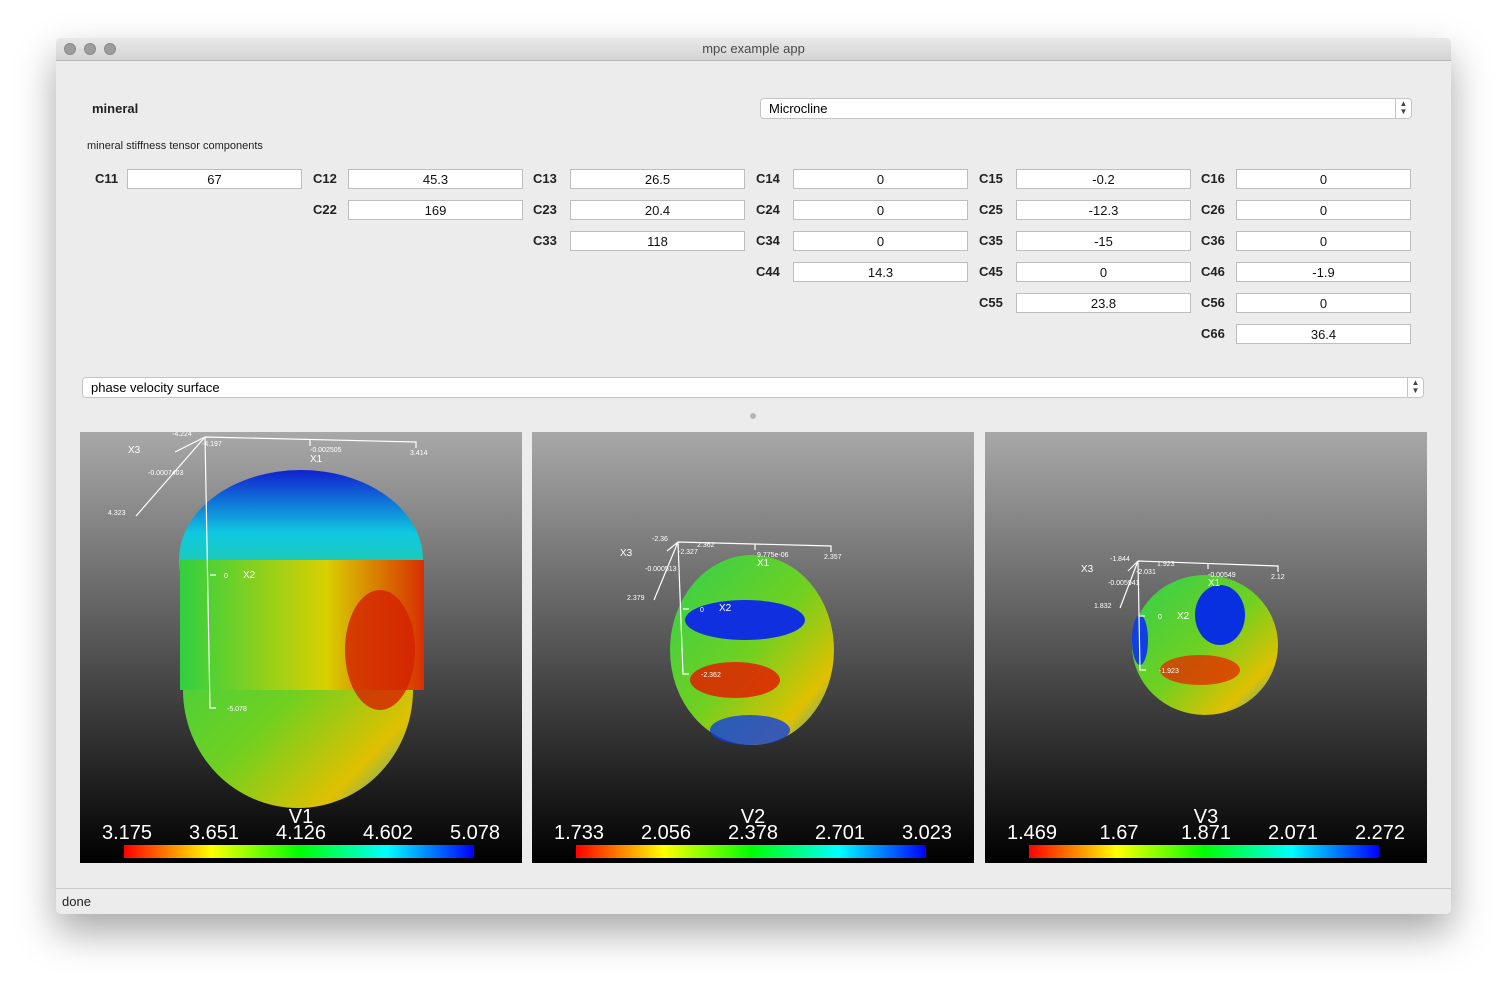 This screenshot has height=989, width=1507. What do you see at coordinates (1103, 179) in the screenshot?
I see `tensor-field: -0.2` at bounding box center [1103, 179].